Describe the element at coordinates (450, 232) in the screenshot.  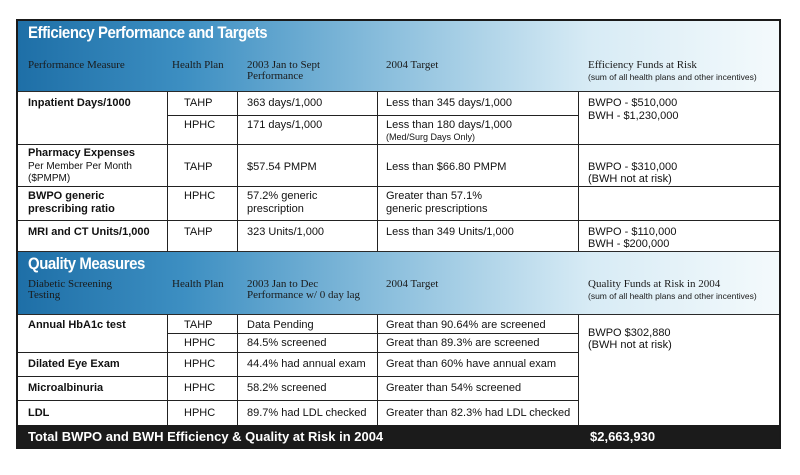
I see `cell-target: Less than 349 Units/1,000` at that location.